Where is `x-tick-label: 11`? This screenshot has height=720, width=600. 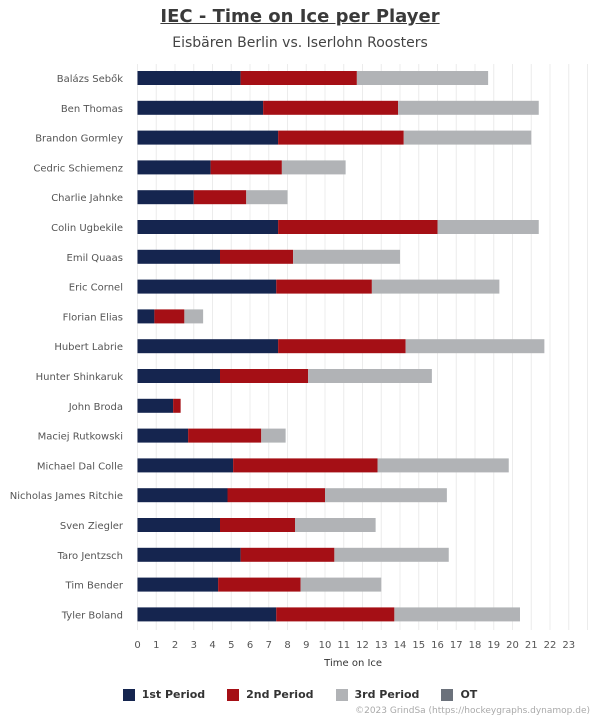
x-tick-label: 11 is located at coordinates (343, 645).